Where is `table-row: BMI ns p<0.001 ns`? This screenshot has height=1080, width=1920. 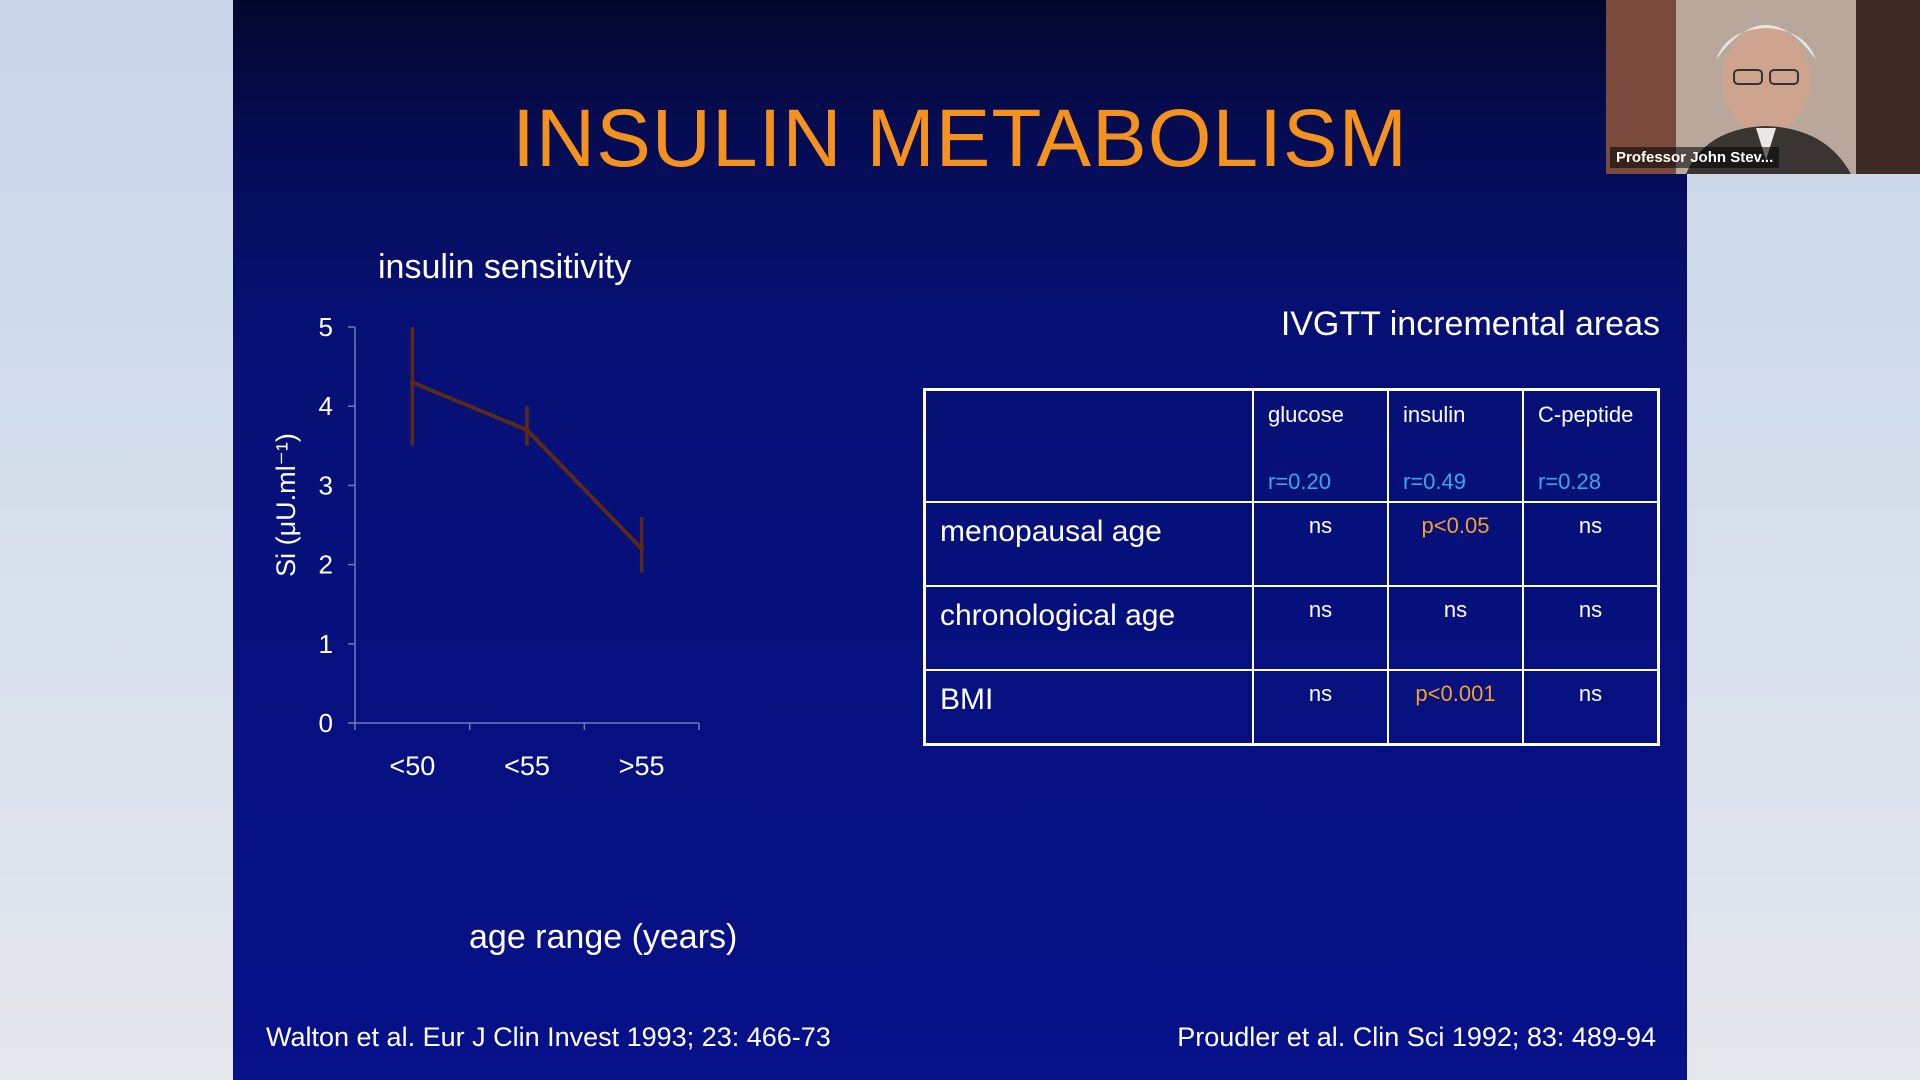 table-row: BMI ns p<0.001 ns is located at coordinates (1291, 707).